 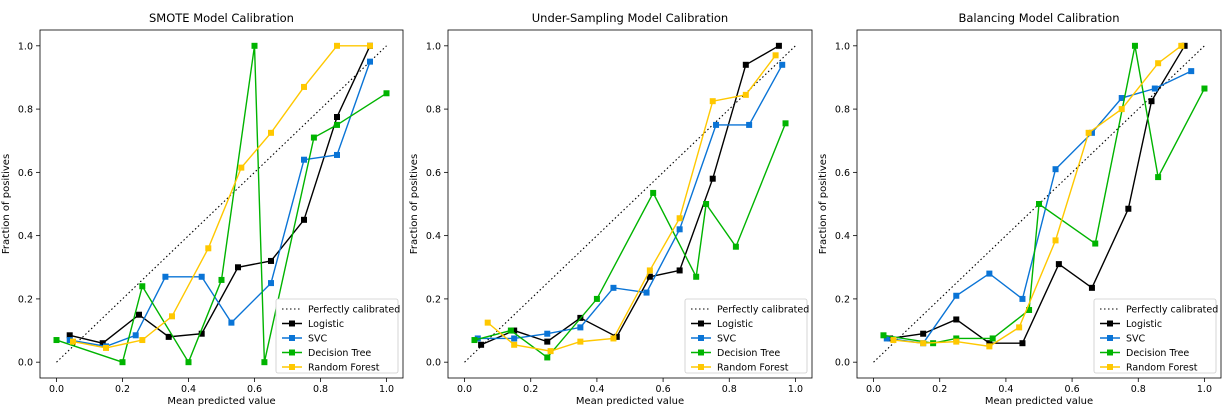 What do you see at coordinates (326, 324) in the screenshot?
I see `legend-label: Logistic` at bounding box center [326, 324].